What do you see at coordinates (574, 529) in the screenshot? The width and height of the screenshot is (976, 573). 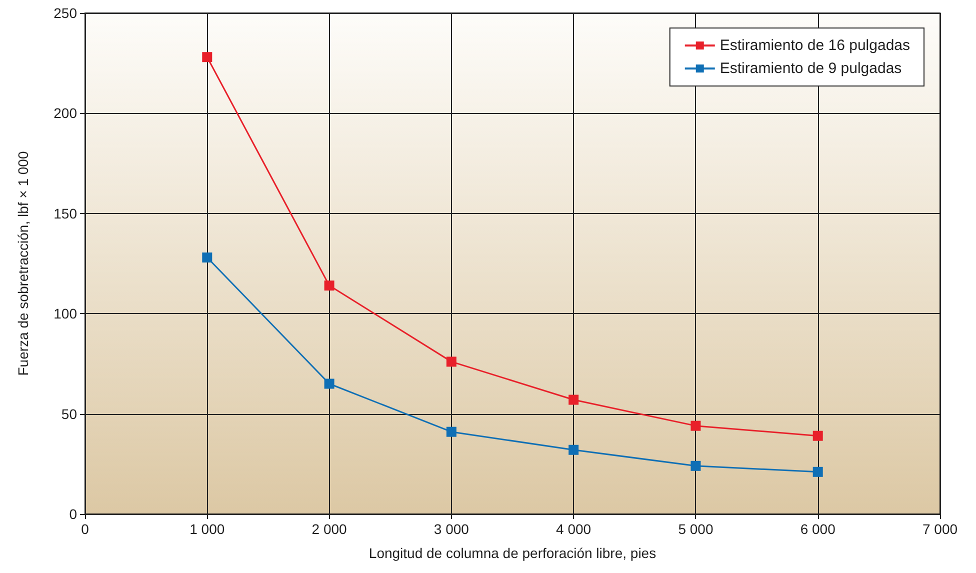 I see `x-tick-label: 4 000` at bounding box center [574, 529].